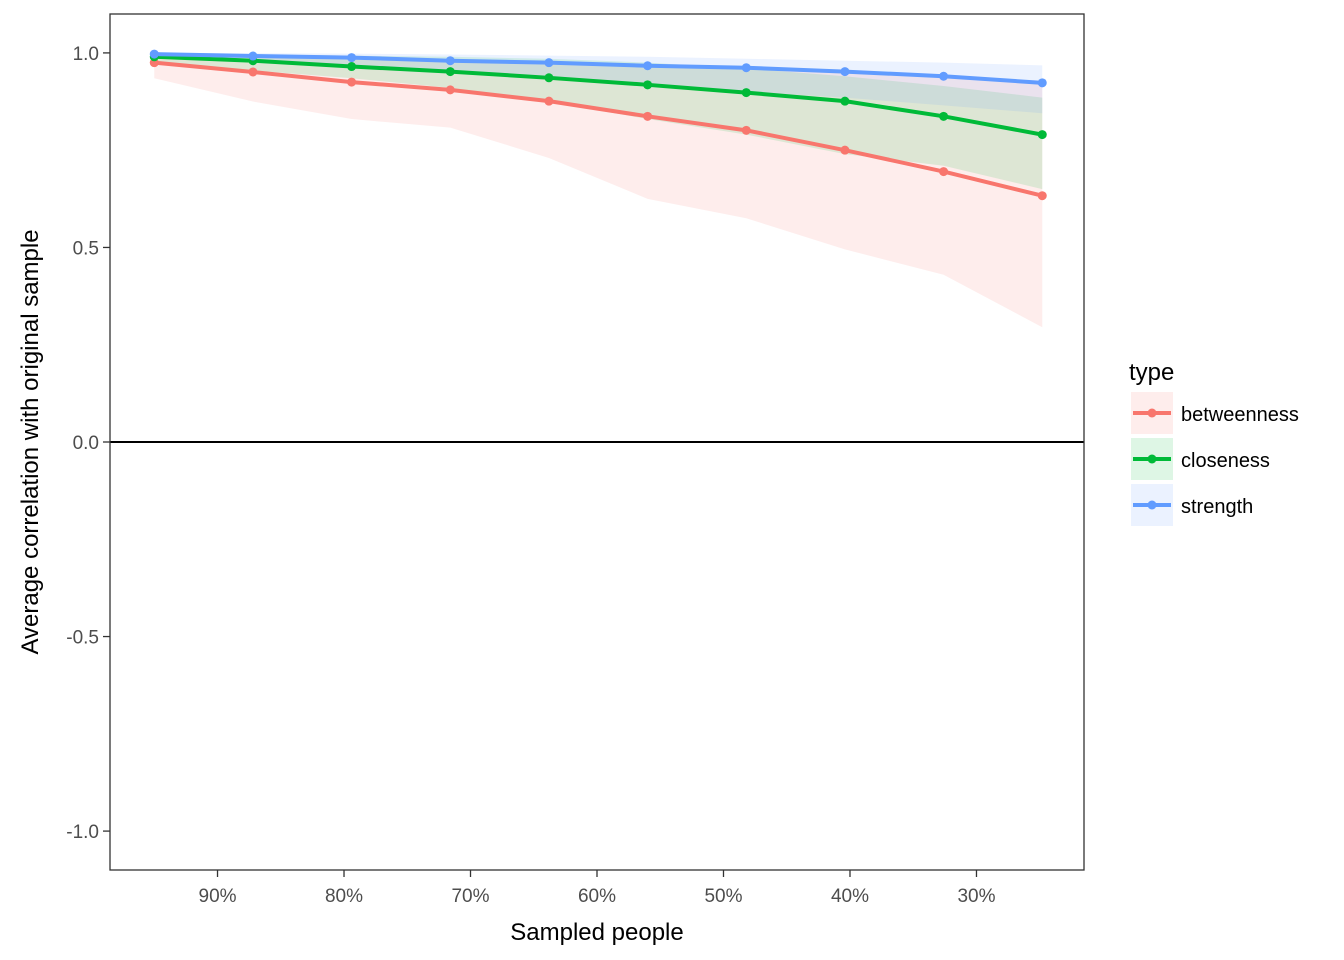  I want to click on line-closeness, so click(598, 95).